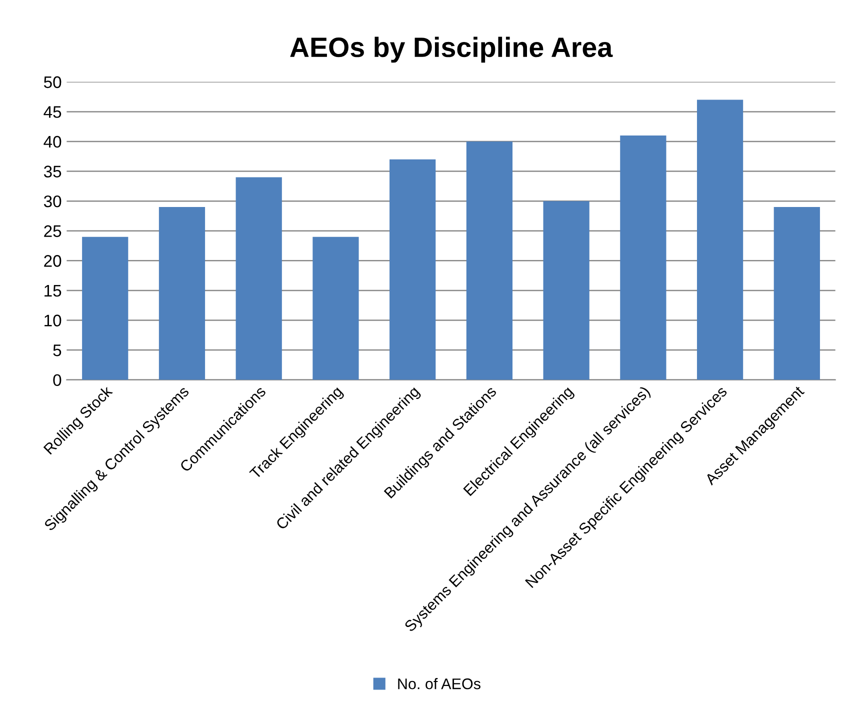 Image resolution: width=855 pixels, height=706 pixels. What do you see at coordinates (53, 142) in the screenshot?
I see `y-tick-label: 40` at bounding box center [53, 142].